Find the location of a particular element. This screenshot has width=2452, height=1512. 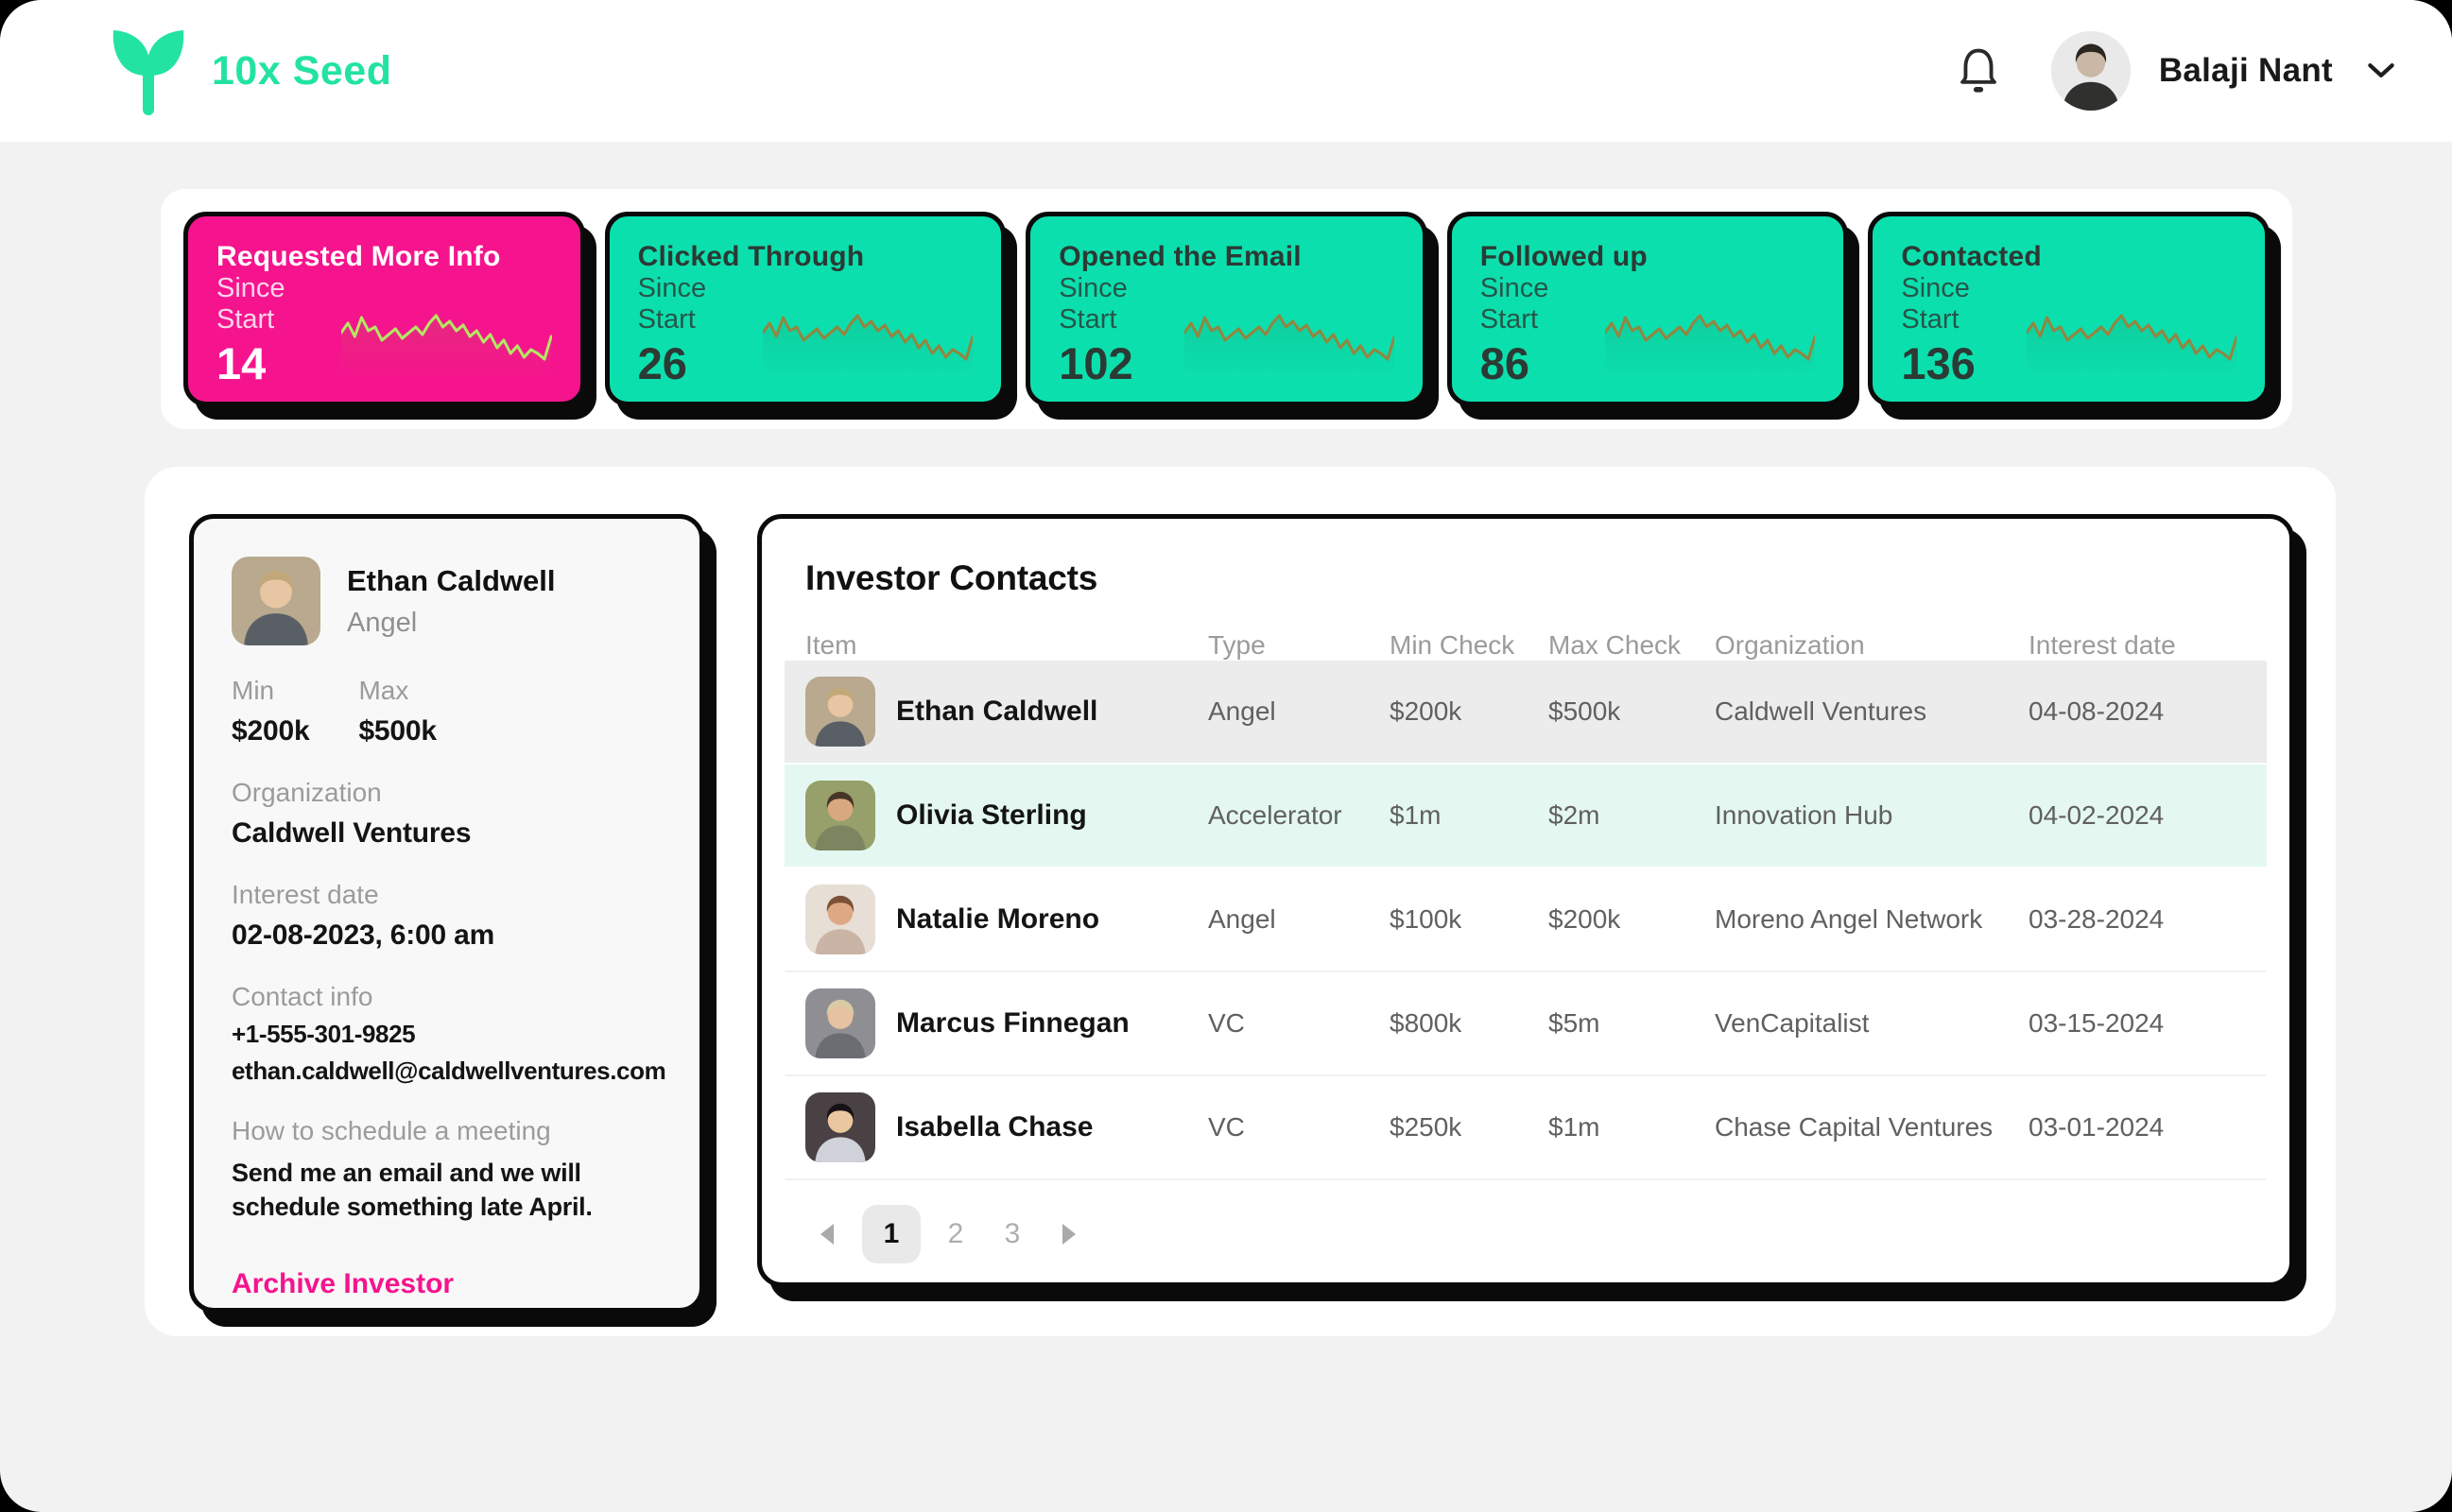

table-title: Investor Contacts is located at coordinates (951, 577).